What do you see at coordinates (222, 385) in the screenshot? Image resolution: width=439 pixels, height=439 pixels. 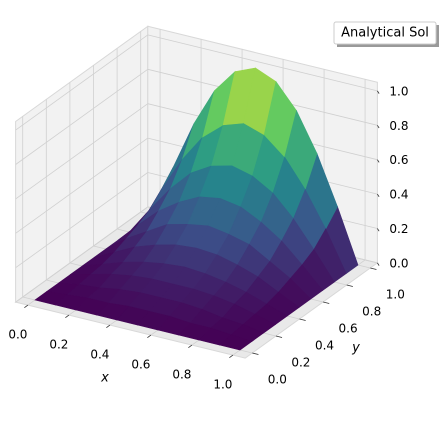 I see `x-tick-label: 1.0` at bounding box center [222, 385].